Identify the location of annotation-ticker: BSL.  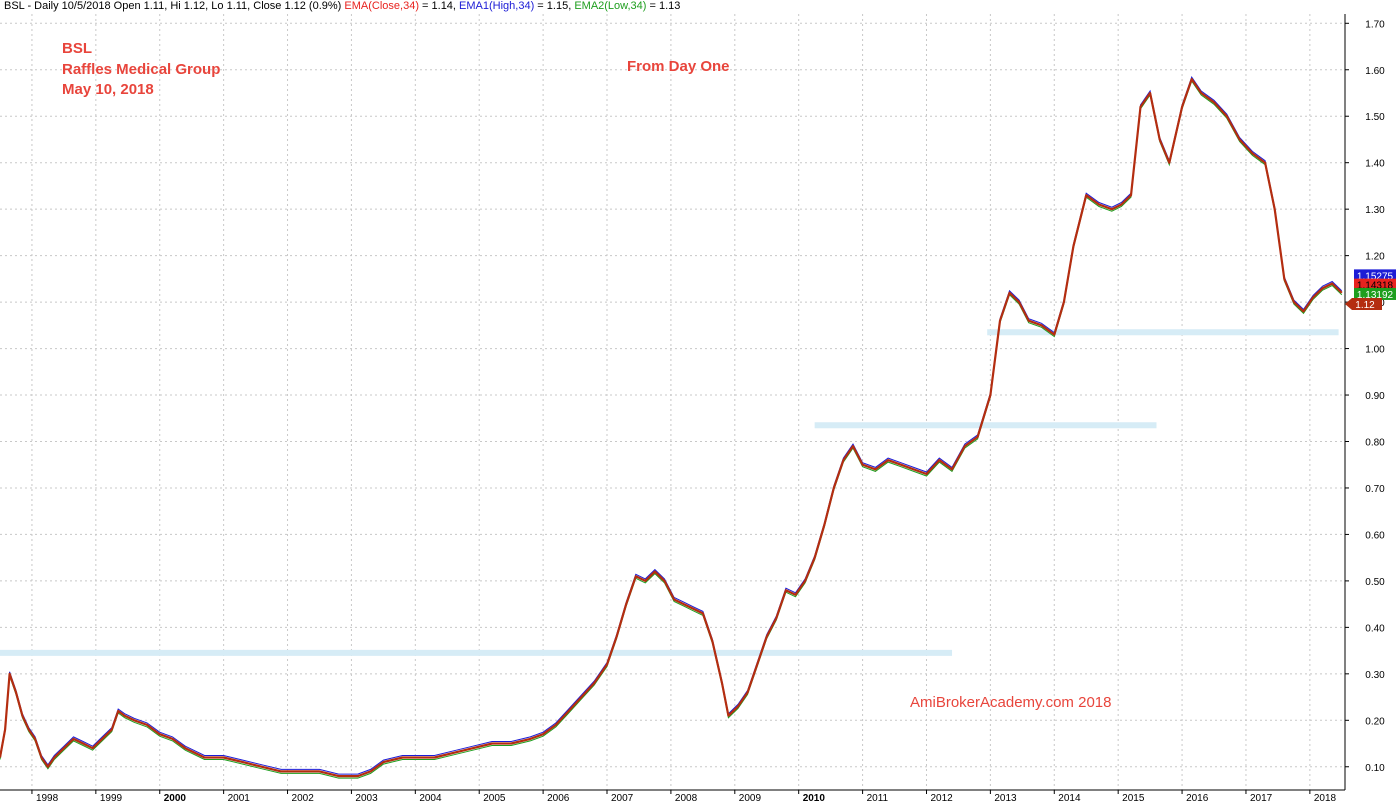
(77, 48).